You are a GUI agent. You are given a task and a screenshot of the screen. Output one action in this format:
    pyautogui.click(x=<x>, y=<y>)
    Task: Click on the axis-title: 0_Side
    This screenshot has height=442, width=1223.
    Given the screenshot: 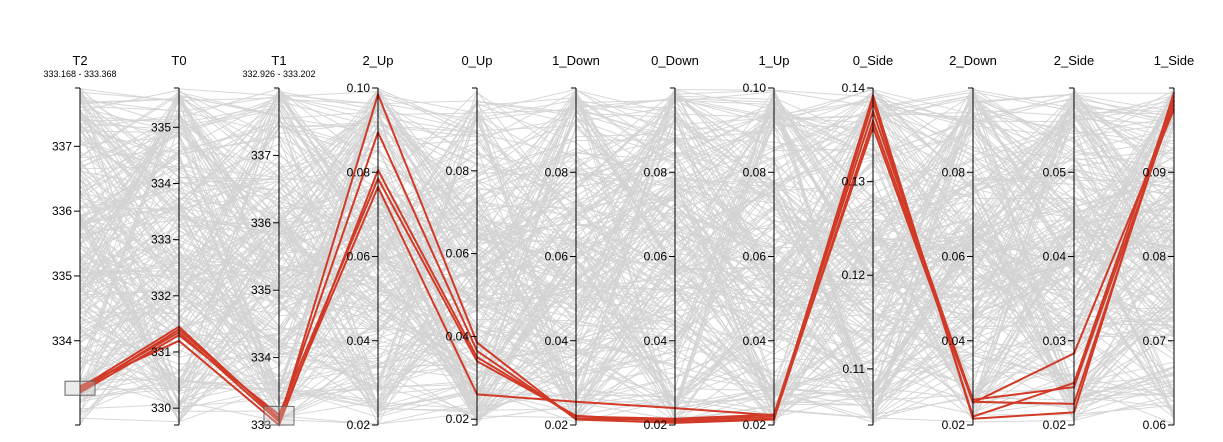 What is the action you would take?
    pyautogui.click(x=873, y=60)
    